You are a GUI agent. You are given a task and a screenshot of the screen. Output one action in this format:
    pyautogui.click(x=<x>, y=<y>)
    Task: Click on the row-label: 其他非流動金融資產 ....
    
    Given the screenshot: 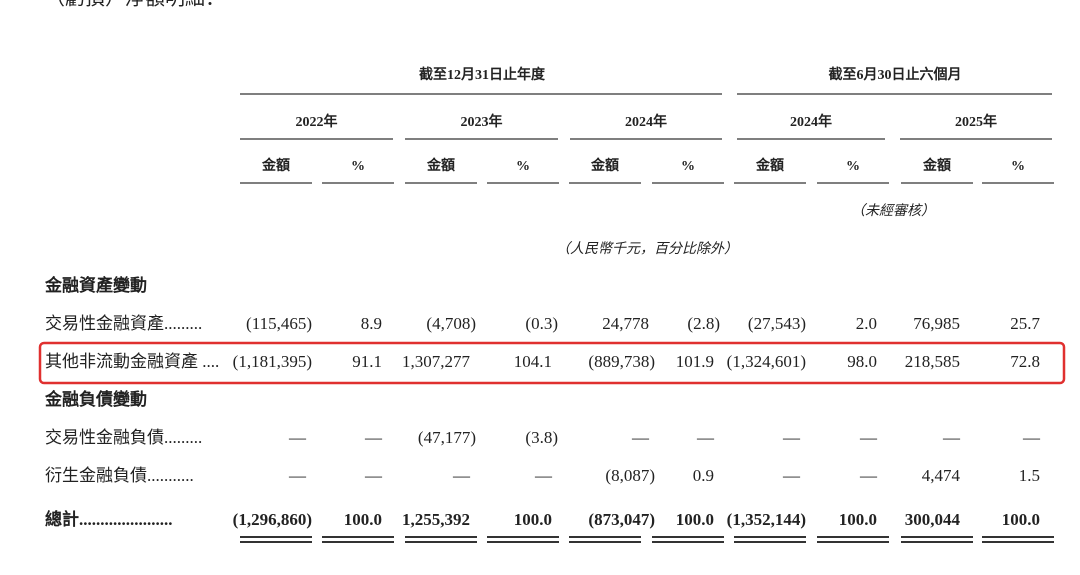 What is the action you would take?
    pyautogui.click(x=132, y=361)
    